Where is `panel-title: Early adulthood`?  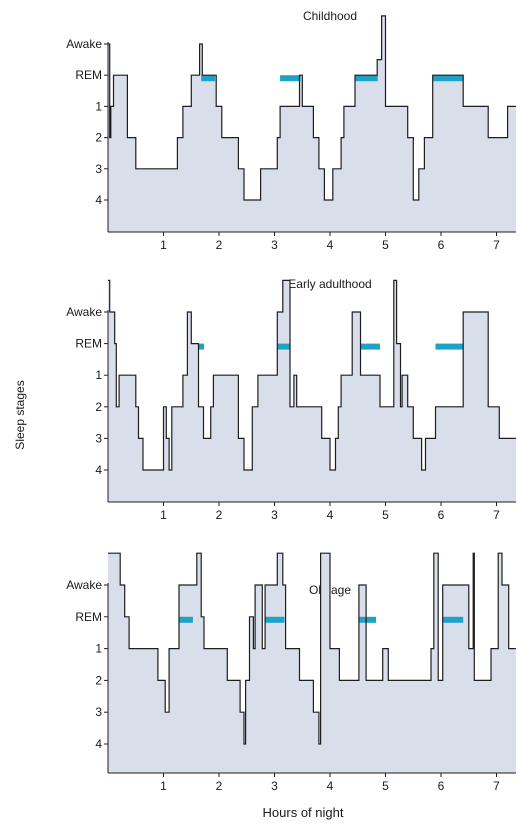 panel-title: Early adulthood is located at coordinates (329, 284).